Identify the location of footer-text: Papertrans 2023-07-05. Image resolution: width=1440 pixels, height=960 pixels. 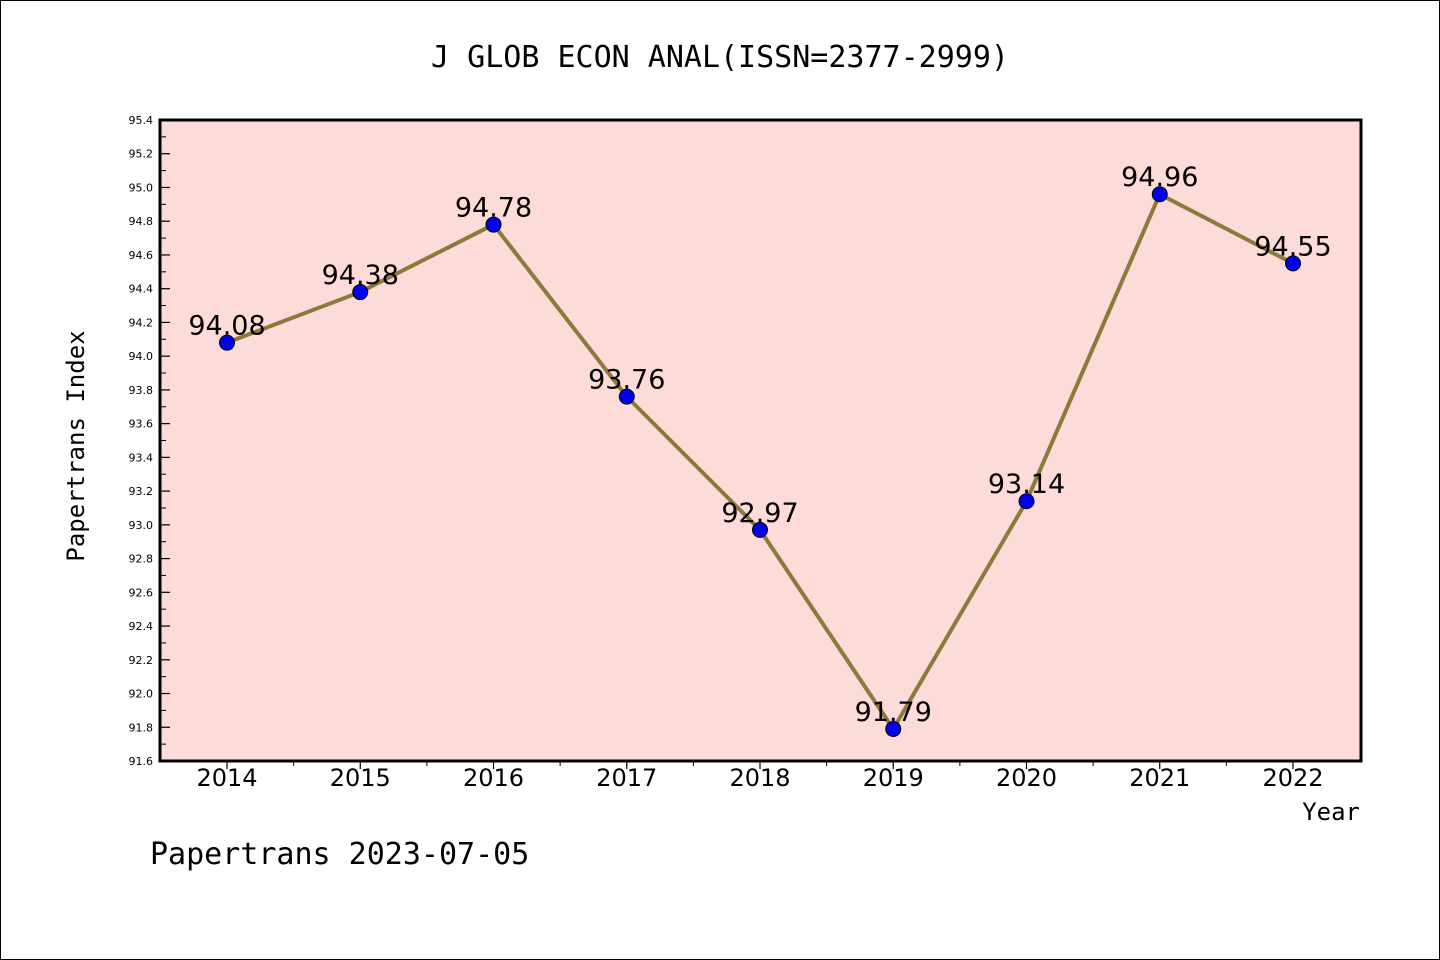
(339, 854).